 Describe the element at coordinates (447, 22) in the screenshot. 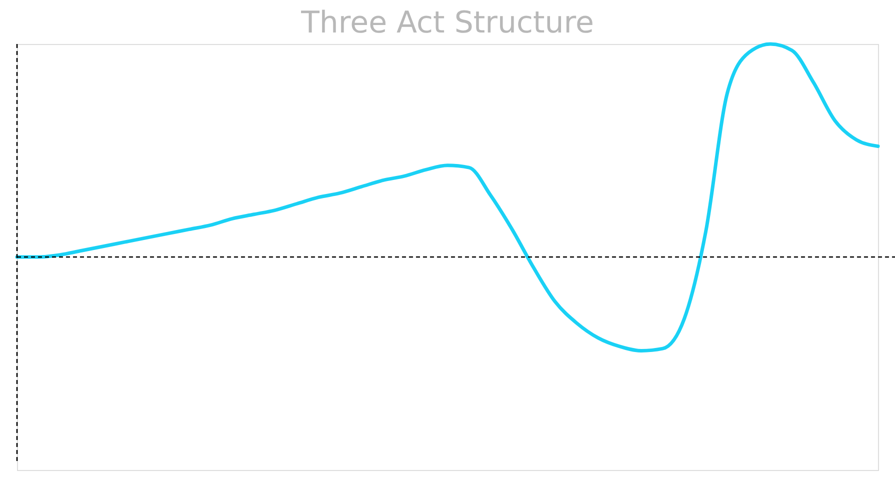

I see `chart-title: Three Act Structure` at that location.